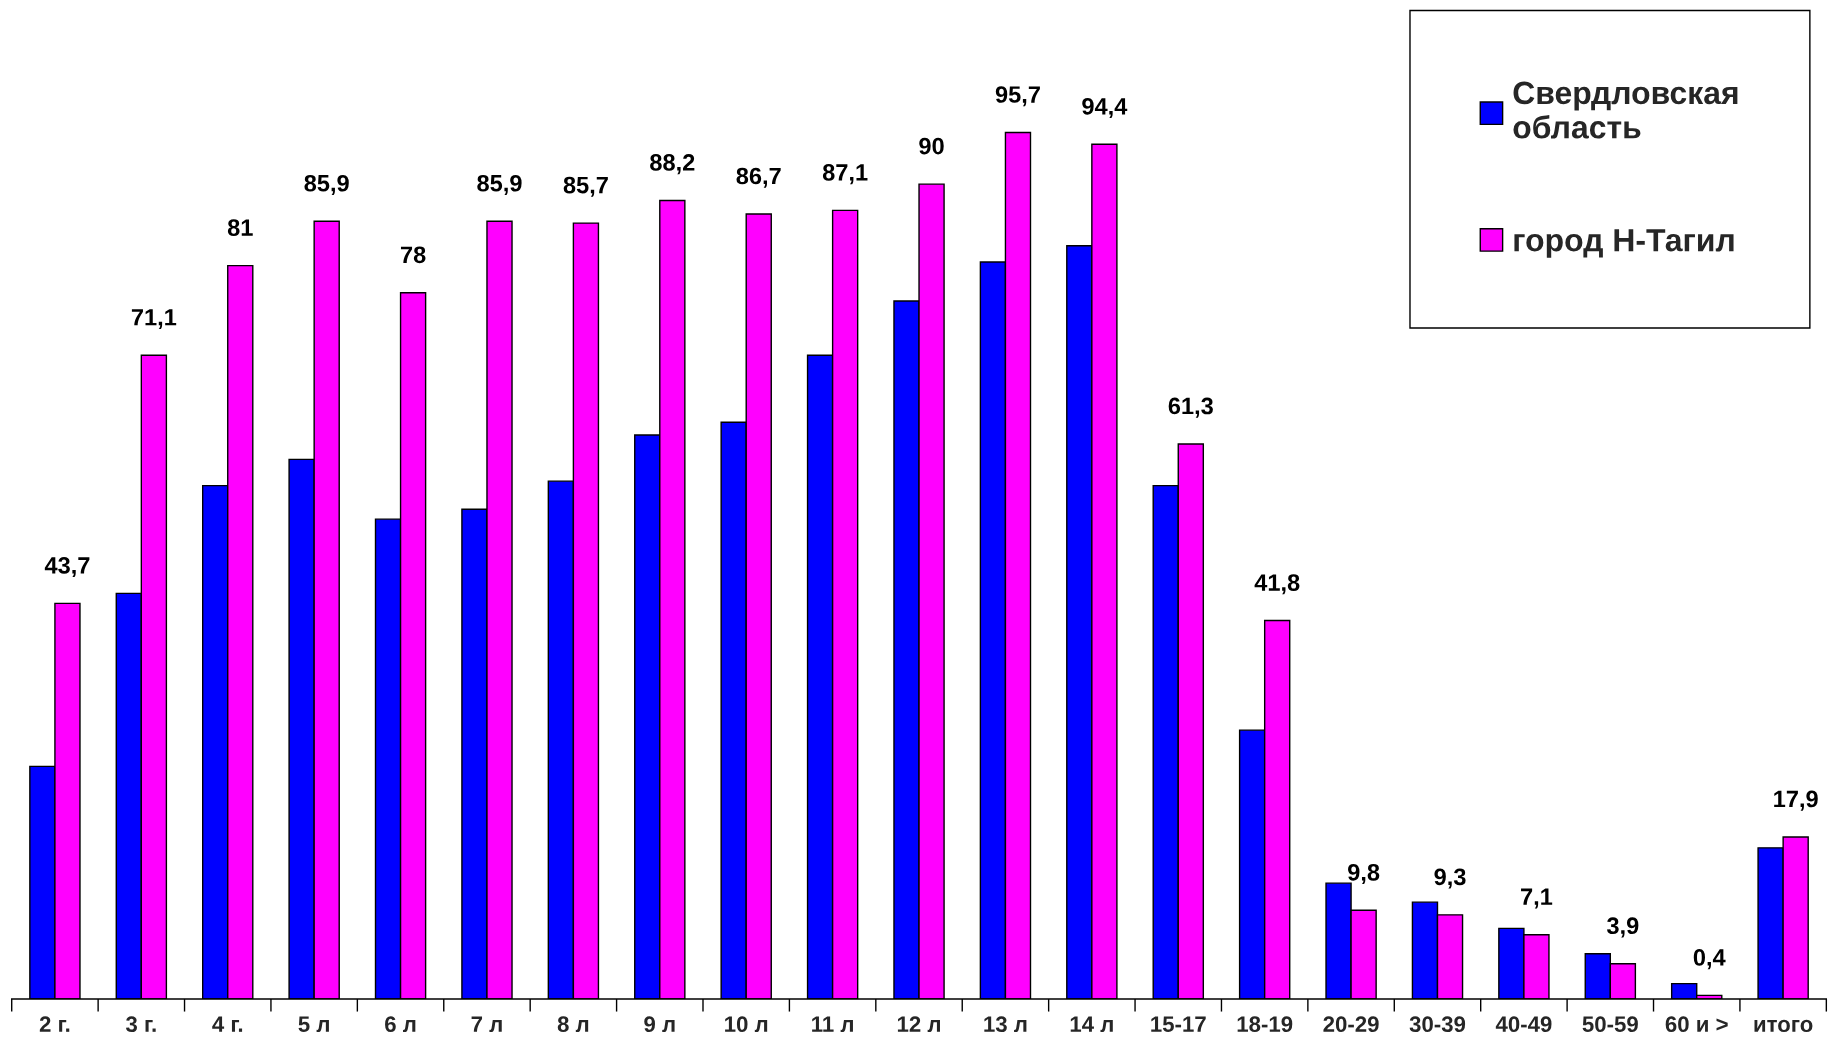 The image size is (1830, 1047). What do you see at coordinates (1696, 1024) in the screenshot?
I see `x-tick-label: 60 и >` at bounding box center [1696, 1024].